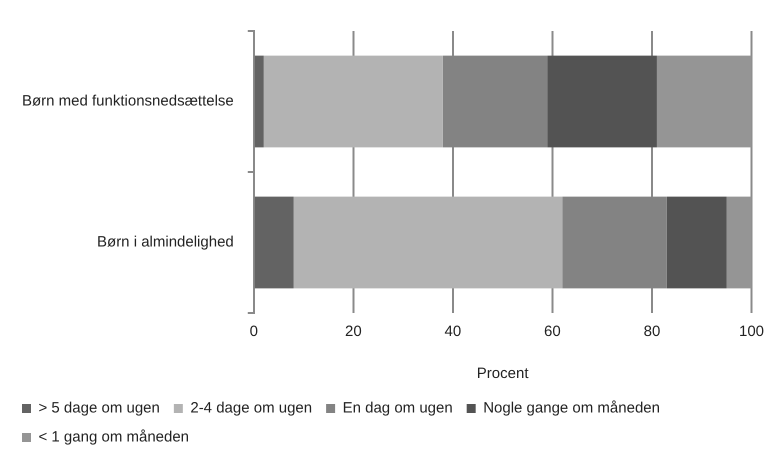  What do you see at coordinates (128, 101) in the screenshot?
I see `y-tick-label: Børn med funktionsnedsættelse` at bounding box center [128, 101].